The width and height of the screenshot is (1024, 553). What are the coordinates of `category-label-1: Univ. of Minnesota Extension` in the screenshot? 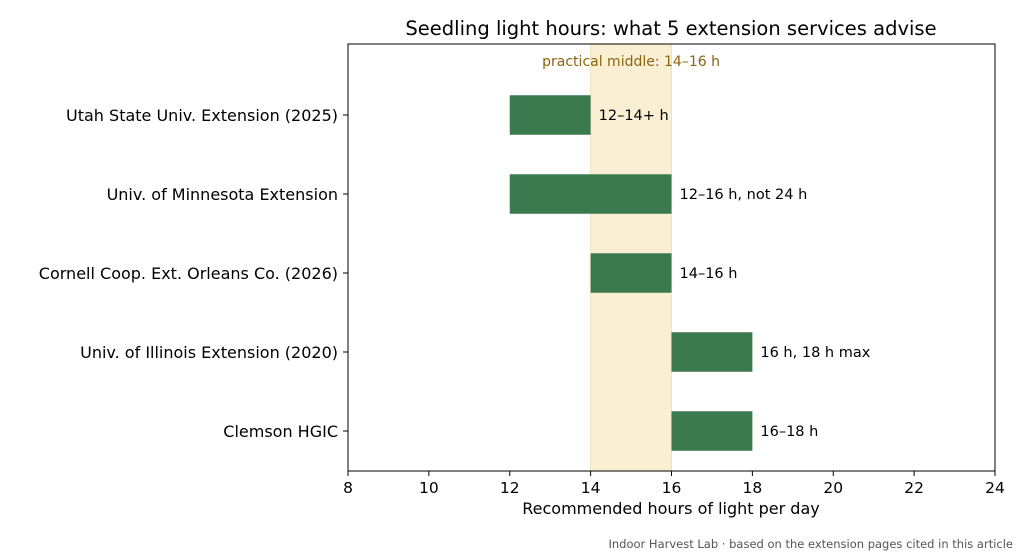 It's located at (222, 194).